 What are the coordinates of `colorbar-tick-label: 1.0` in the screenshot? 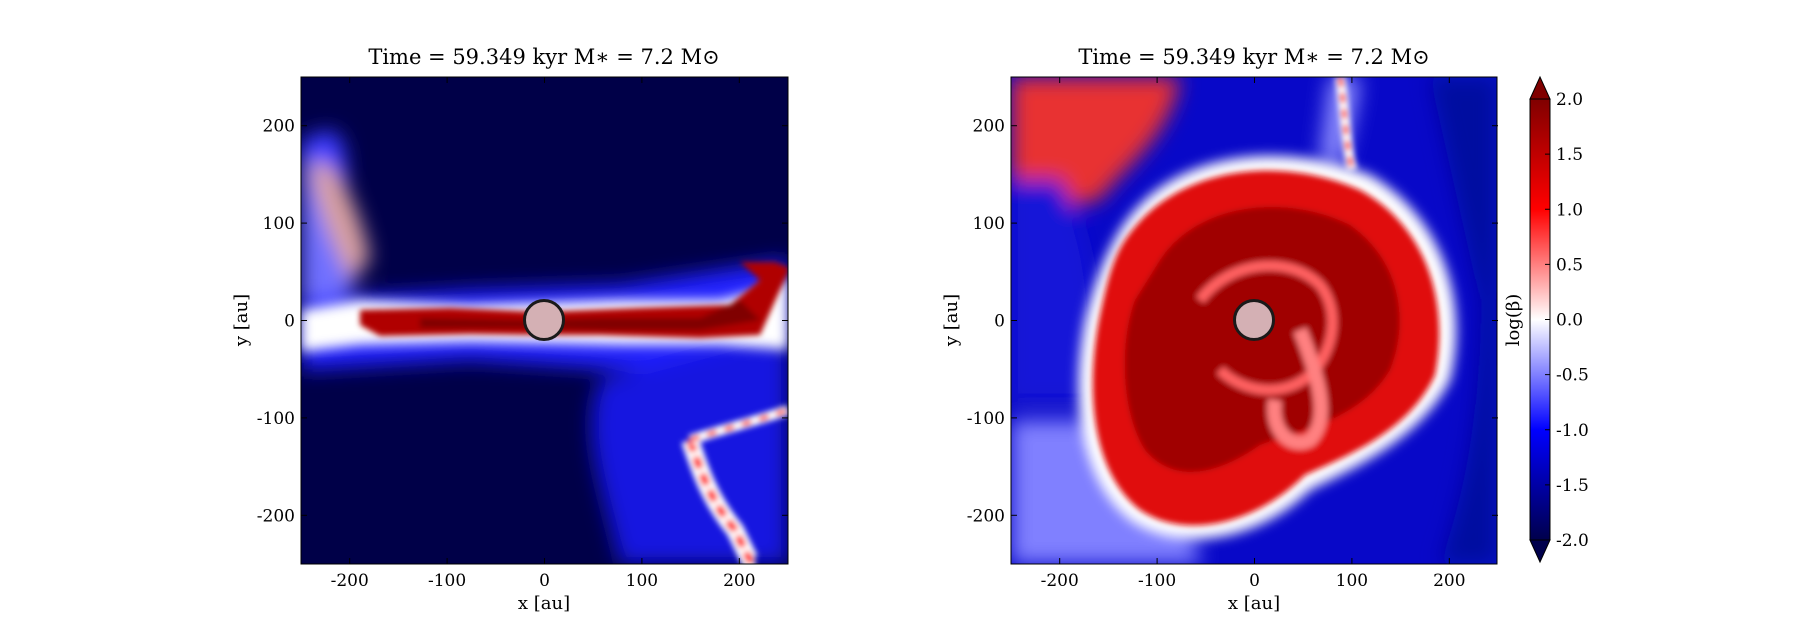 It's located at (1569, 210).